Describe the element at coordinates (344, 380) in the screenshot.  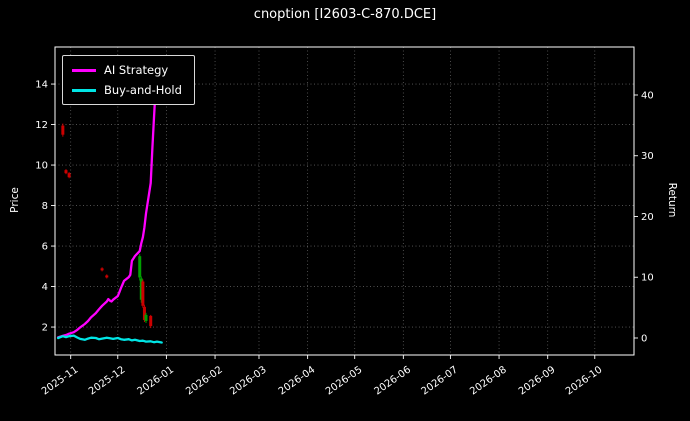
I see `x-tick-label: 2026-05` at that location.